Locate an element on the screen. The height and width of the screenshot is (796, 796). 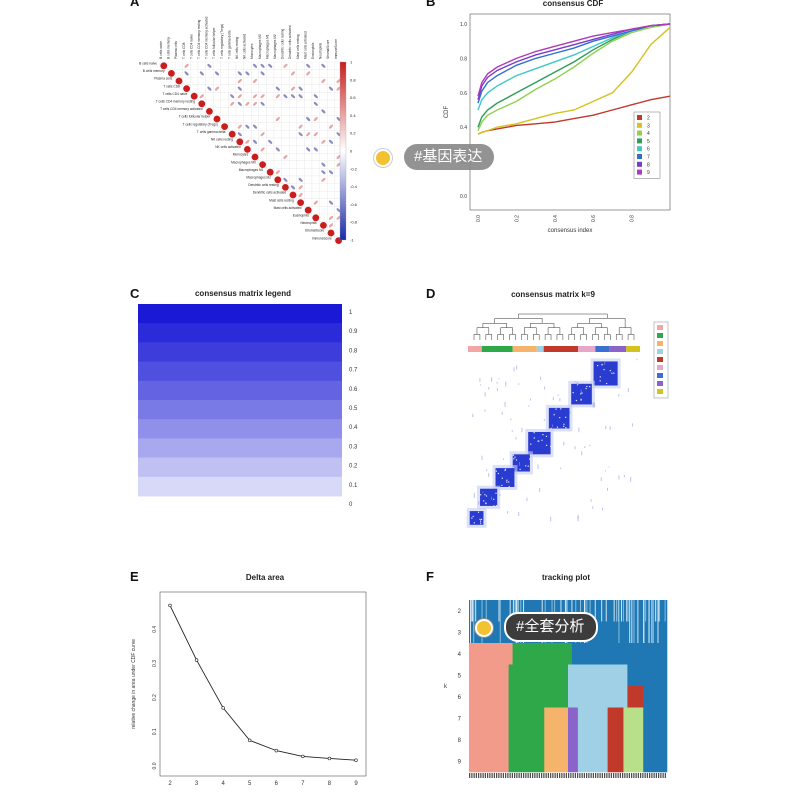
matrix-title: consensus matrix k=9 is located at coordinates (553, 294).